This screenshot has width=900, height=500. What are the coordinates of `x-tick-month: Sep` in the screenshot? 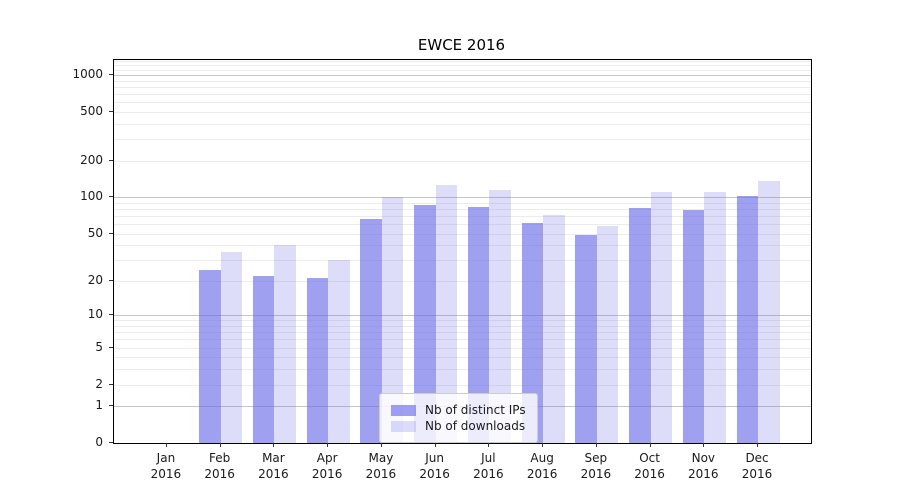 It's located at (596, 458).